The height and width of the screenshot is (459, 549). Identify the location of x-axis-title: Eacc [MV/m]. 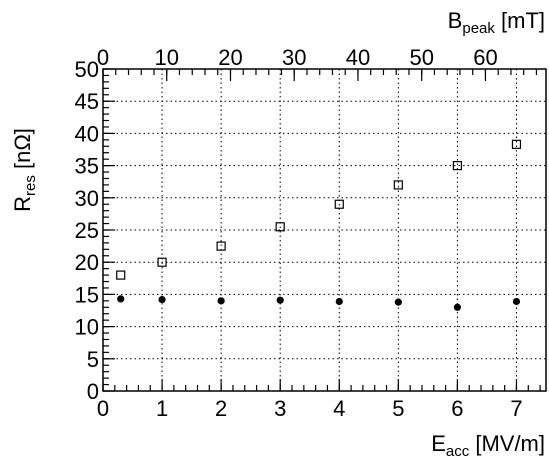
(488, 445).